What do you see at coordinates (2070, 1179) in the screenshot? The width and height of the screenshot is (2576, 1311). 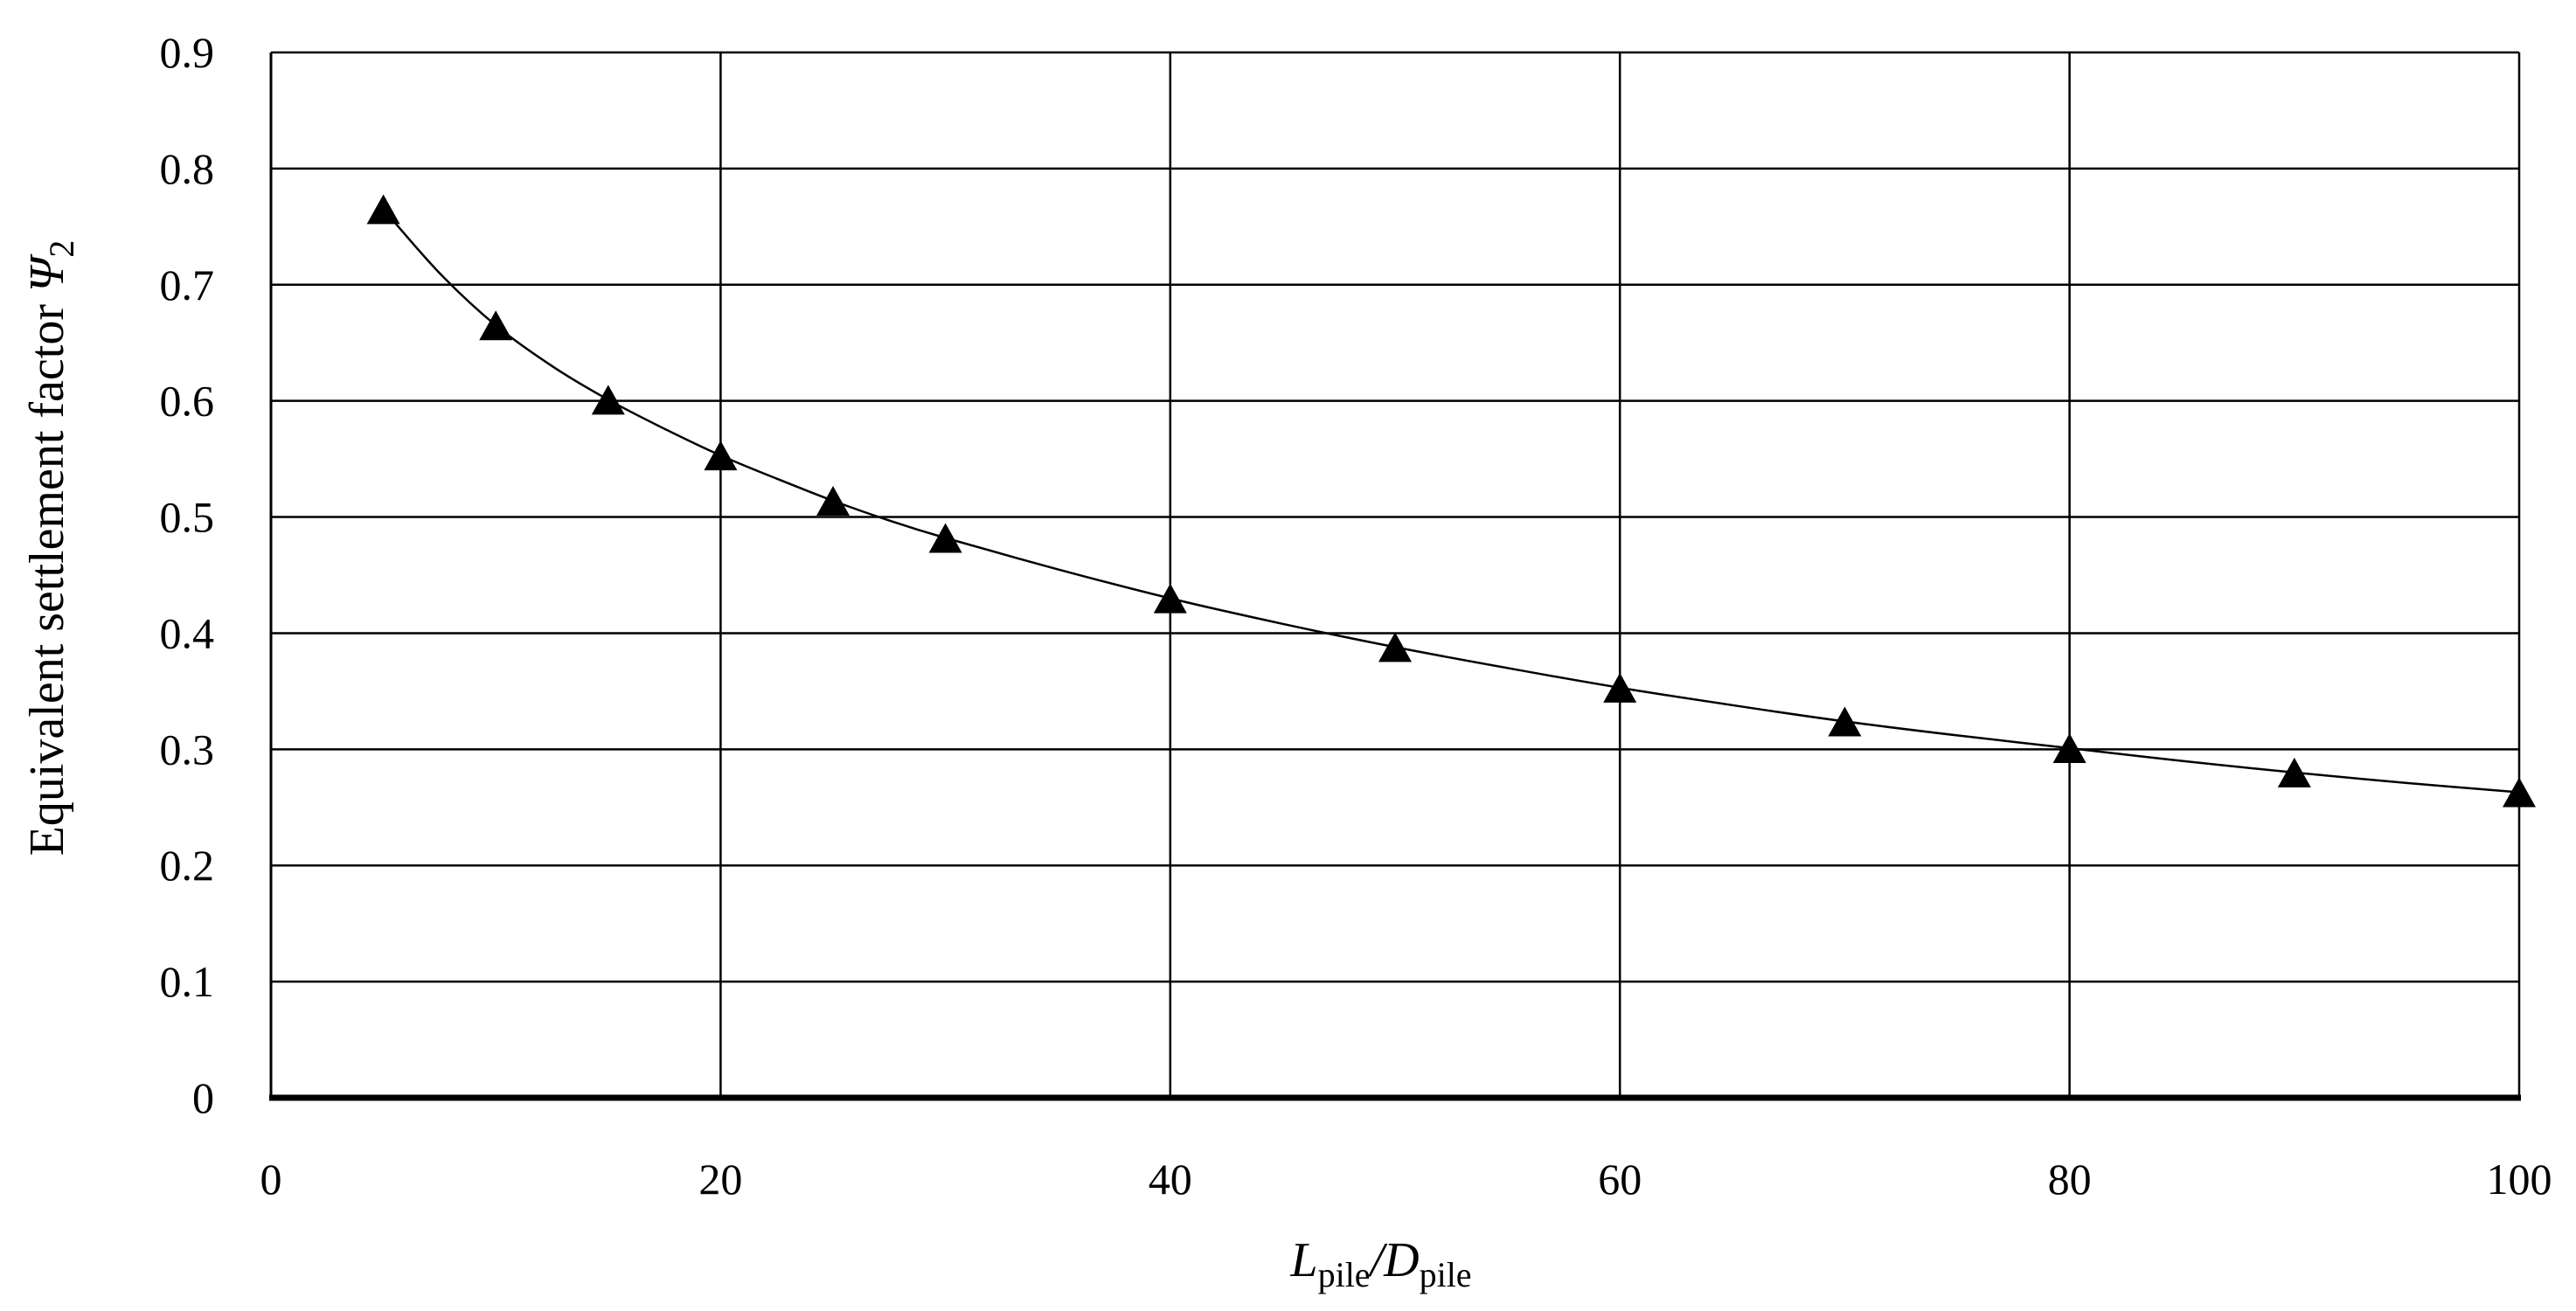 I see `x-tick-label-4: 80` at bounding box center [2070, 1179].